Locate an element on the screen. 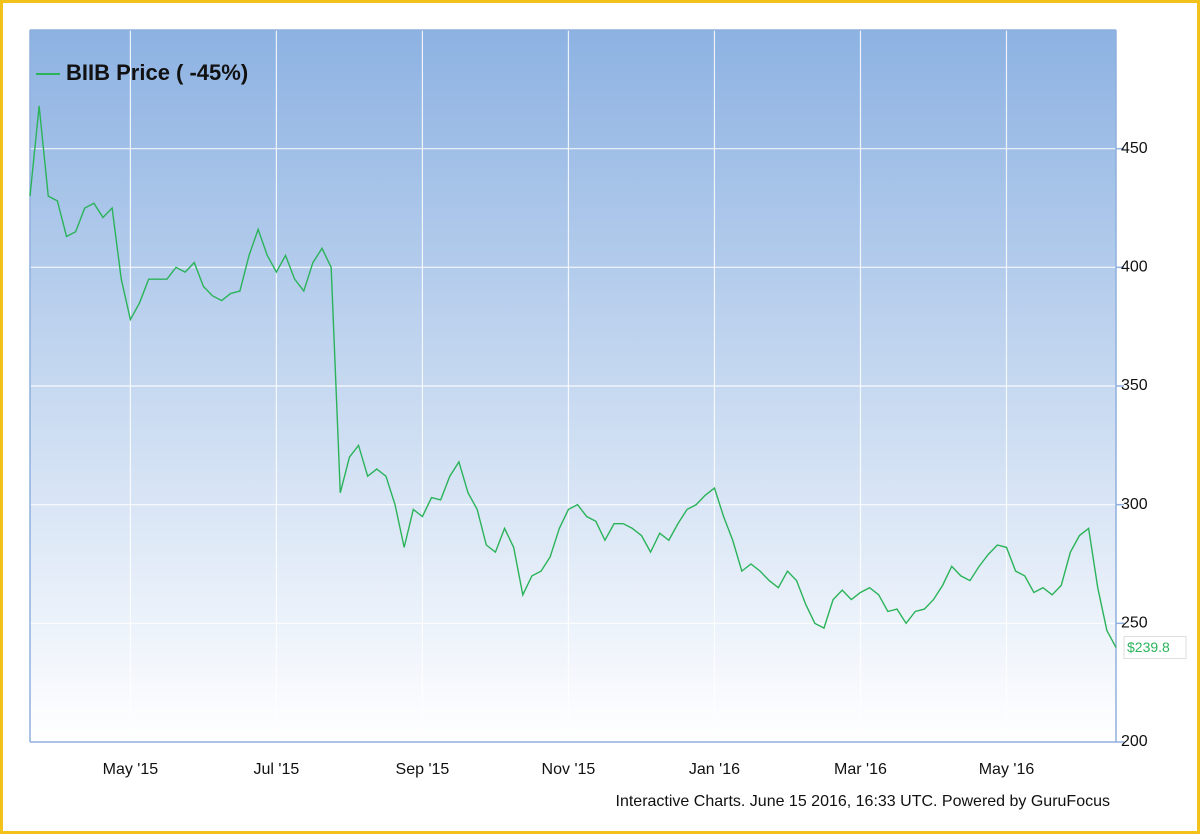 This screenshot has height=834, width=1200. y-tick-label: 300 is located at coordinates (1134, 504).